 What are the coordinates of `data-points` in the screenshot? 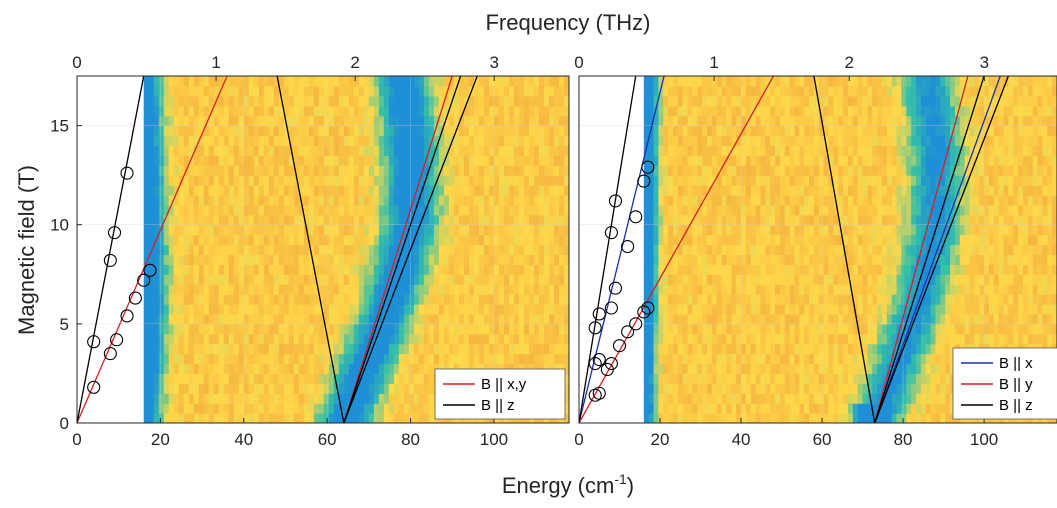 It's located at (122, 280).